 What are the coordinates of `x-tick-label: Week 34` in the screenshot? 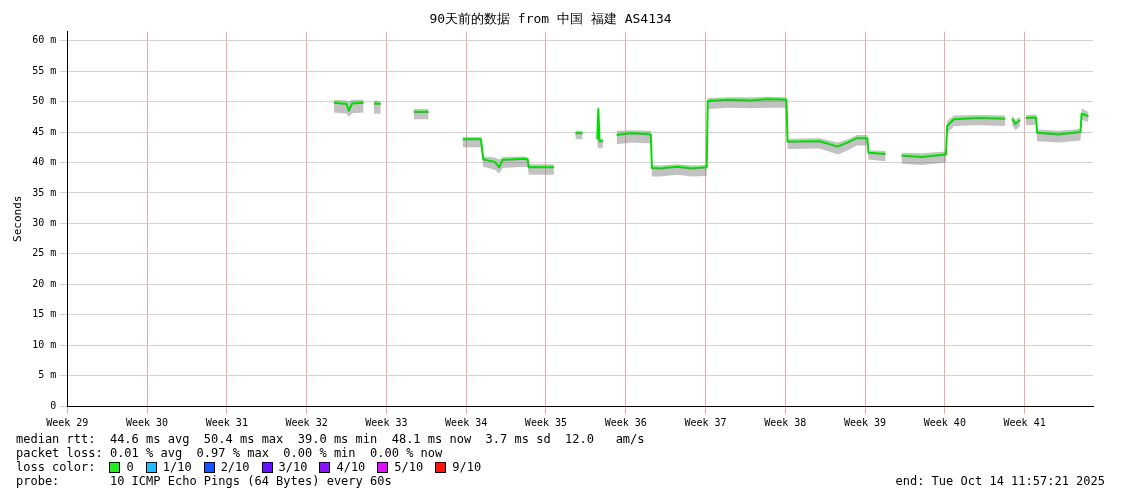 It's located at (466, 422).